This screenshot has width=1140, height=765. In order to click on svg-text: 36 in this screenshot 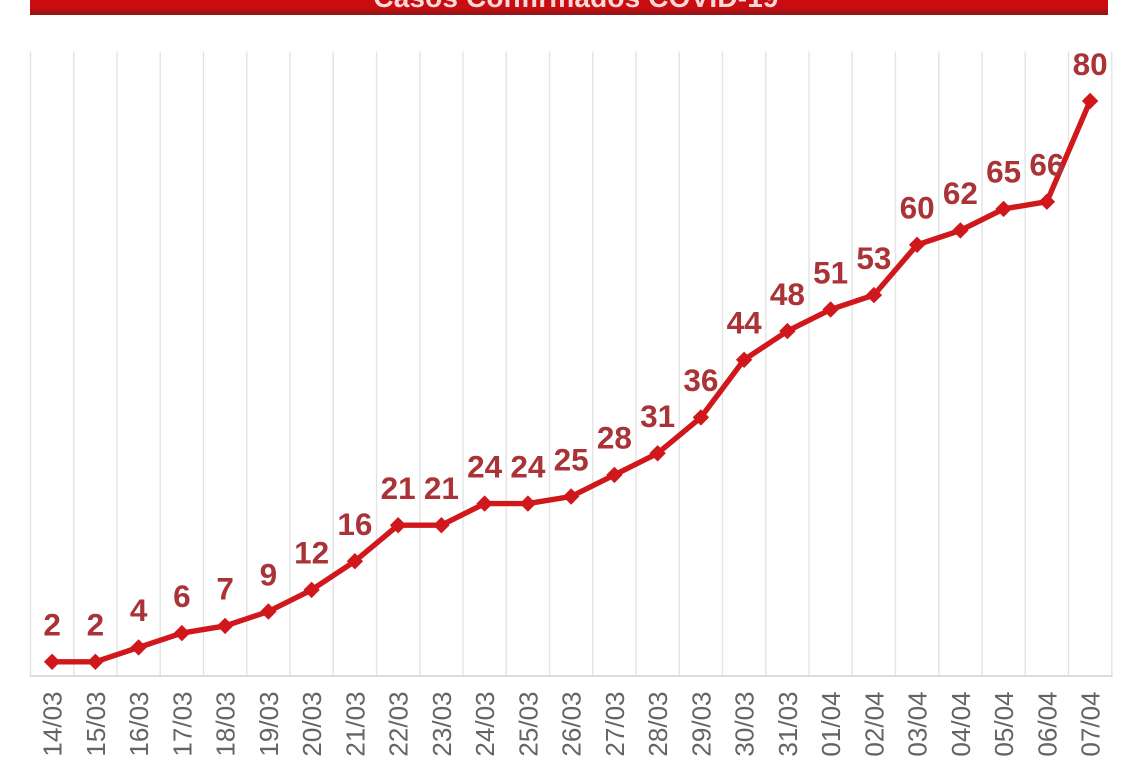, I will do `click(700, 380)`.